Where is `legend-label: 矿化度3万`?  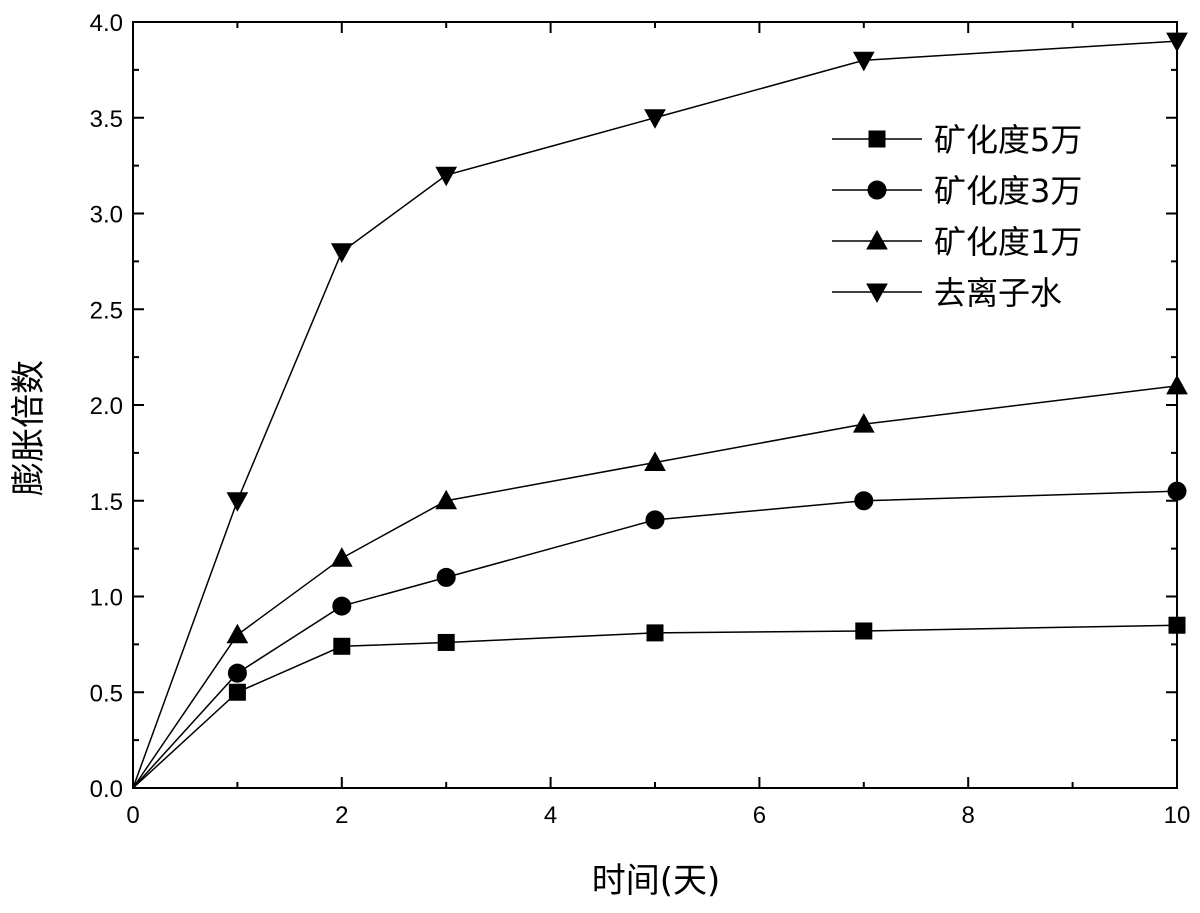
legend-label: 矿化度3万 is located at coordinates (1008, 191).